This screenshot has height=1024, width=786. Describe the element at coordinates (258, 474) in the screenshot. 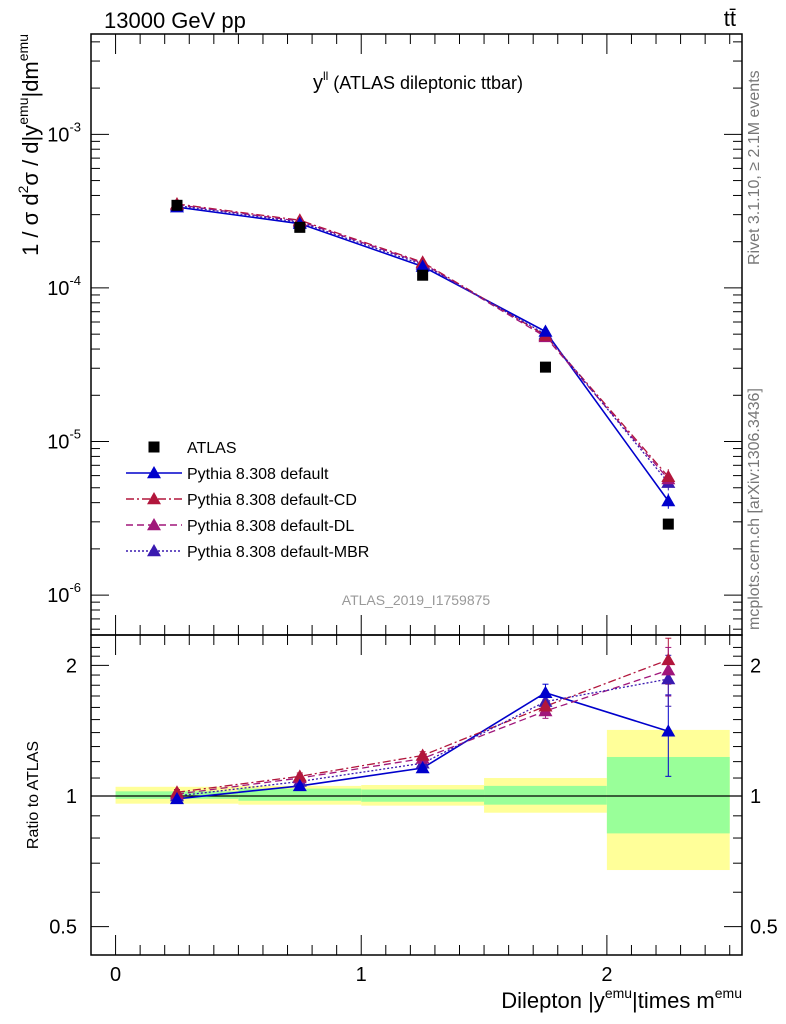

I see `legend-label-default: Pythia 8.308 default` at that location.